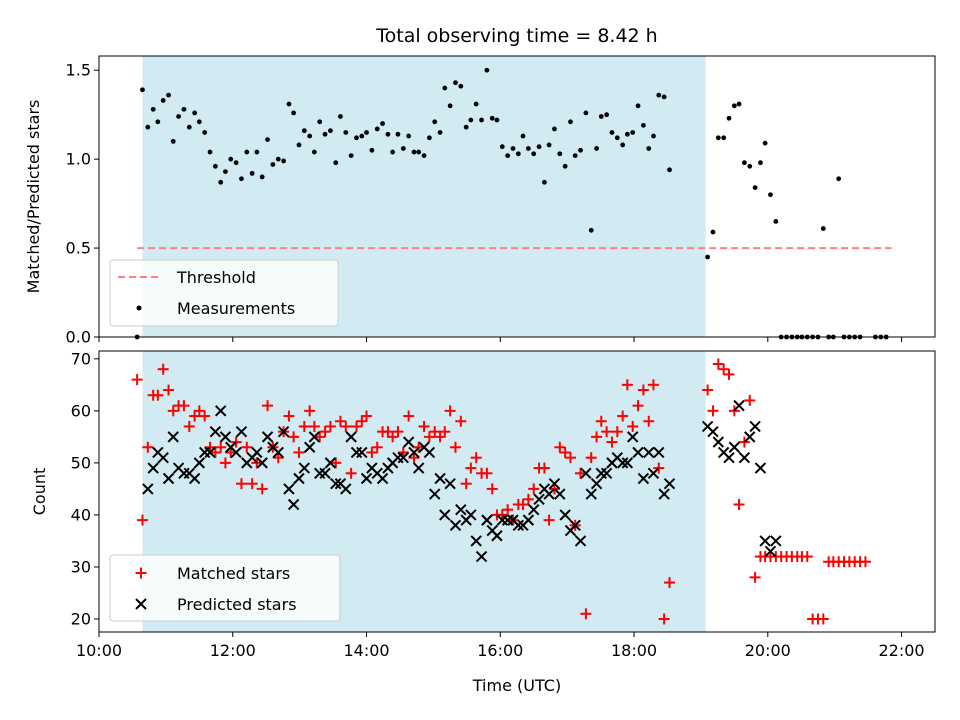 The height and width of the screenshot is (720, 960). What do you see at coordinates (81, 358) in the screenshot?
I see `y-tick-label: 70` at bounding box center [81, 358].